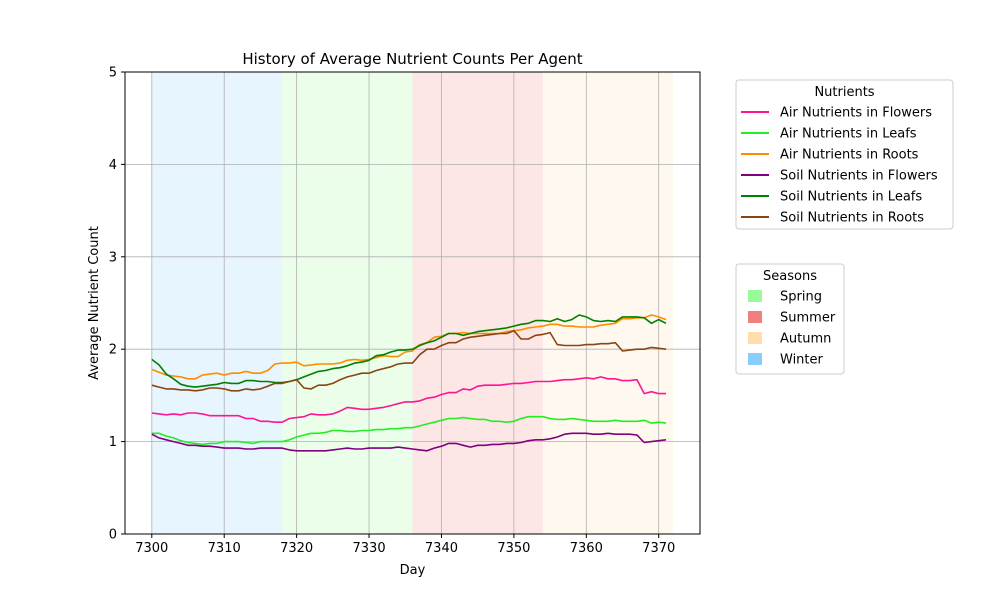 The width and height of the screenshot is (1000, 600). I want to click on x-axis-label: Day, so click(413, 570).